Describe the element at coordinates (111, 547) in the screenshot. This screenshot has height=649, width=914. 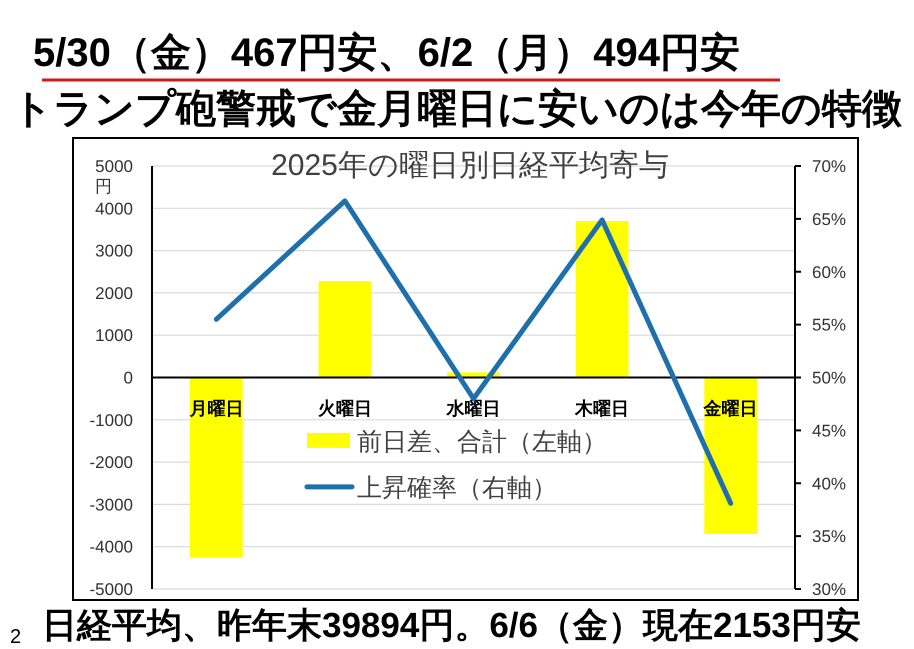
I see `y-tick-label: -4000` at that location.